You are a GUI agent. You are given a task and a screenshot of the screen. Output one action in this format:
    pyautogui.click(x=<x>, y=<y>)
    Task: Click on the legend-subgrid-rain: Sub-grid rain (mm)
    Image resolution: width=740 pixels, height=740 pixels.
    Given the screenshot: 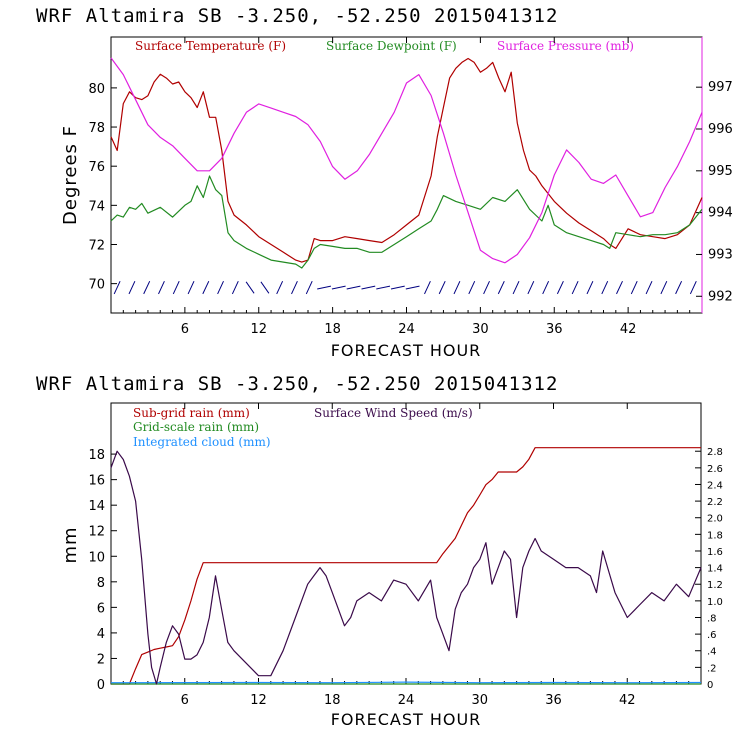 What is the action you would take?
    pyautogui.click(x=191, y=413)
    